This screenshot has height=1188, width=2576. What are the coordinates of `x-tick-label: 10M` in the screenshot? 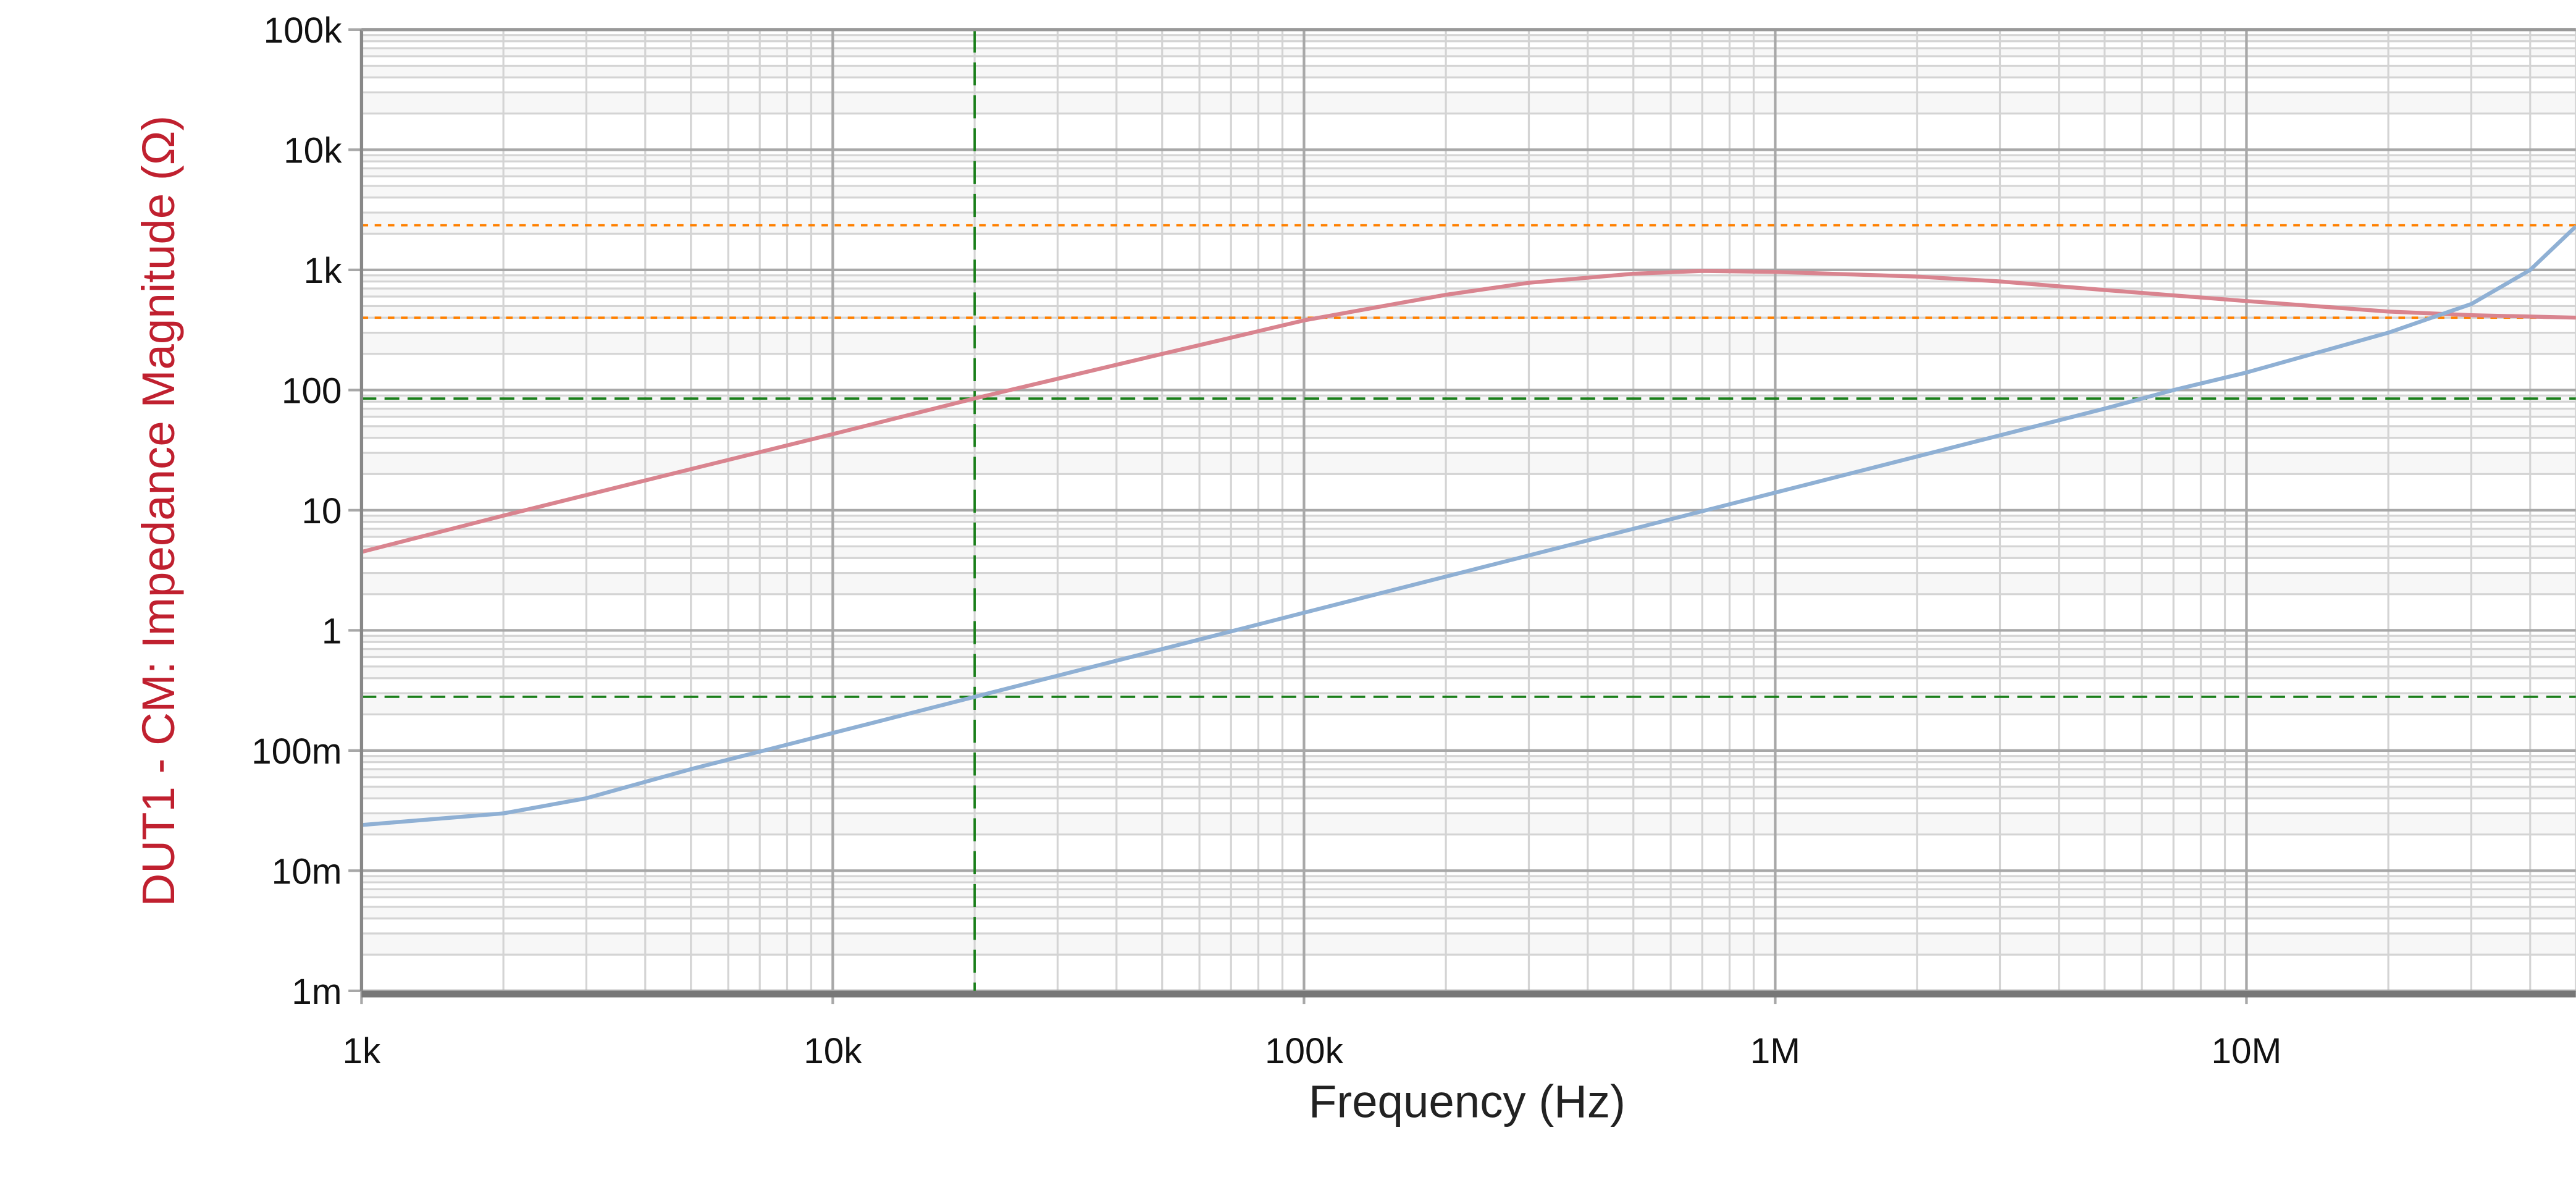 It's located at (2247, 1051).